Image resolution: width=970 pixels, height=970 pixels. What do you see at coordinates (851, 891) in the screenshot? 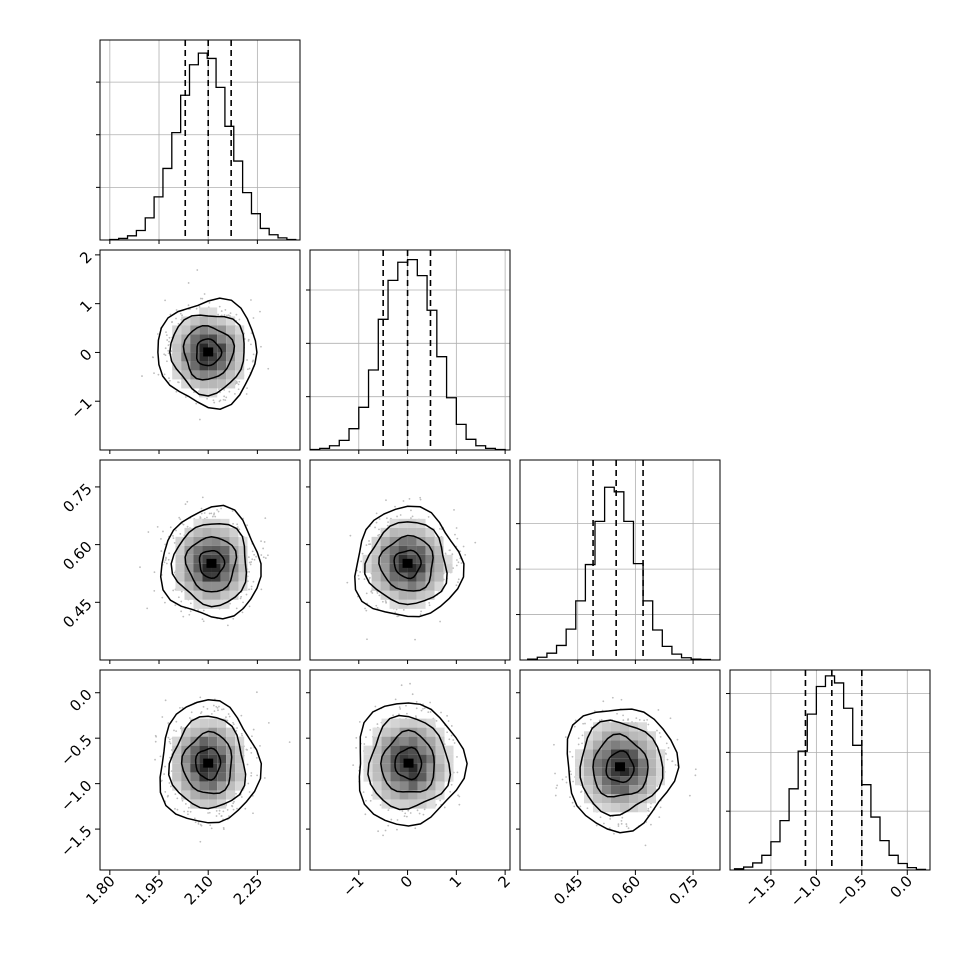
I see `x-tick-label: −0.5` at bounding box center [851, 891].